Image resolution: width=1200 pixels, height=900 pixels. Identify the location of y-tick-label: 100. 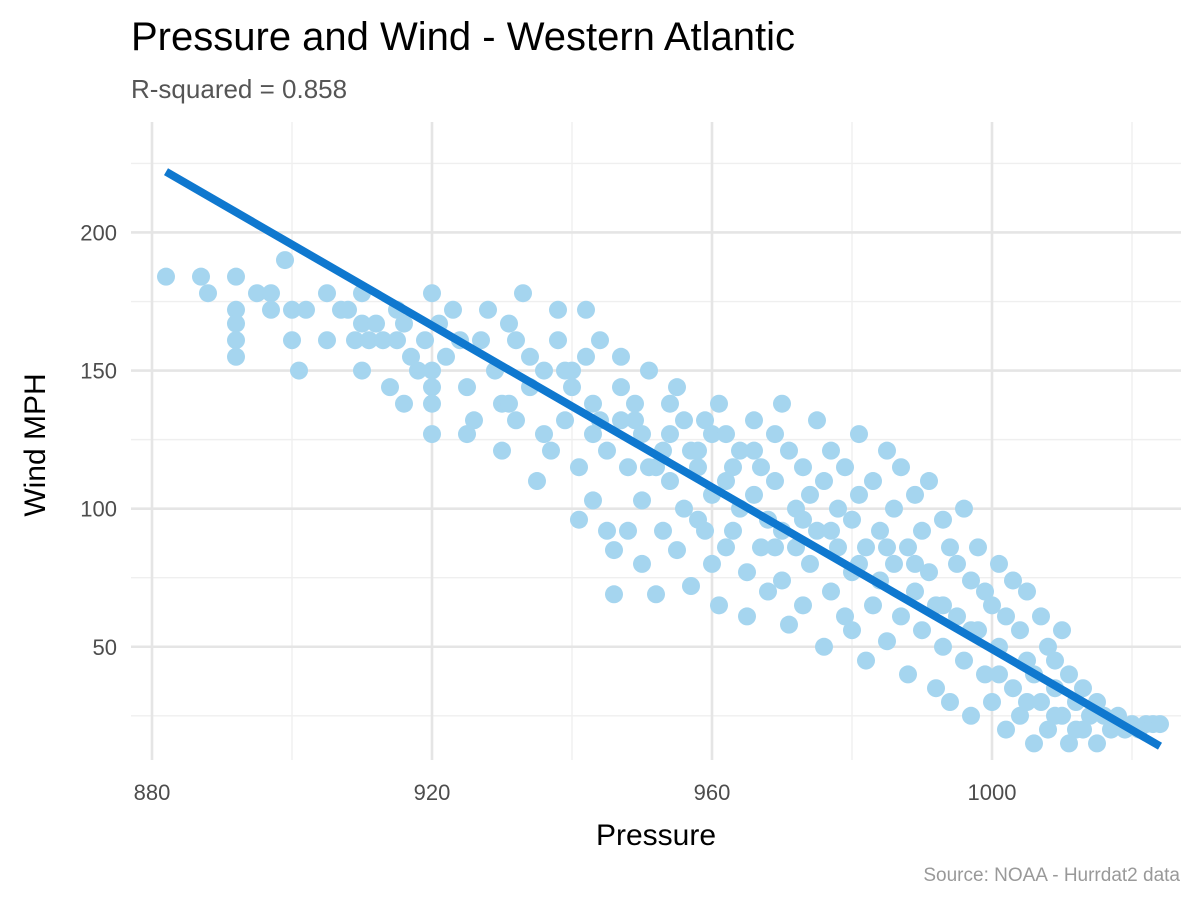
(98, 509).